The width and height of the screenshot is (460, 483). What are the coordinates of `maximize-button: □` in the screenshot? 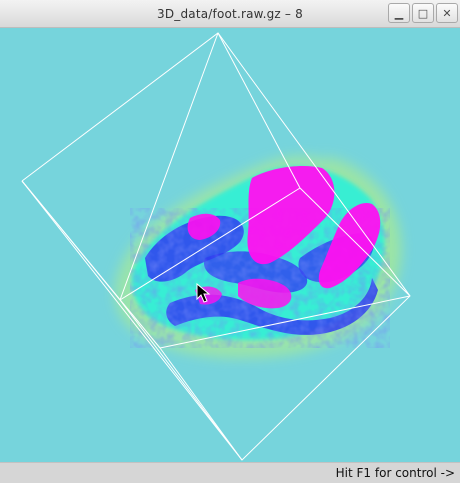 It's located at (423, 13).